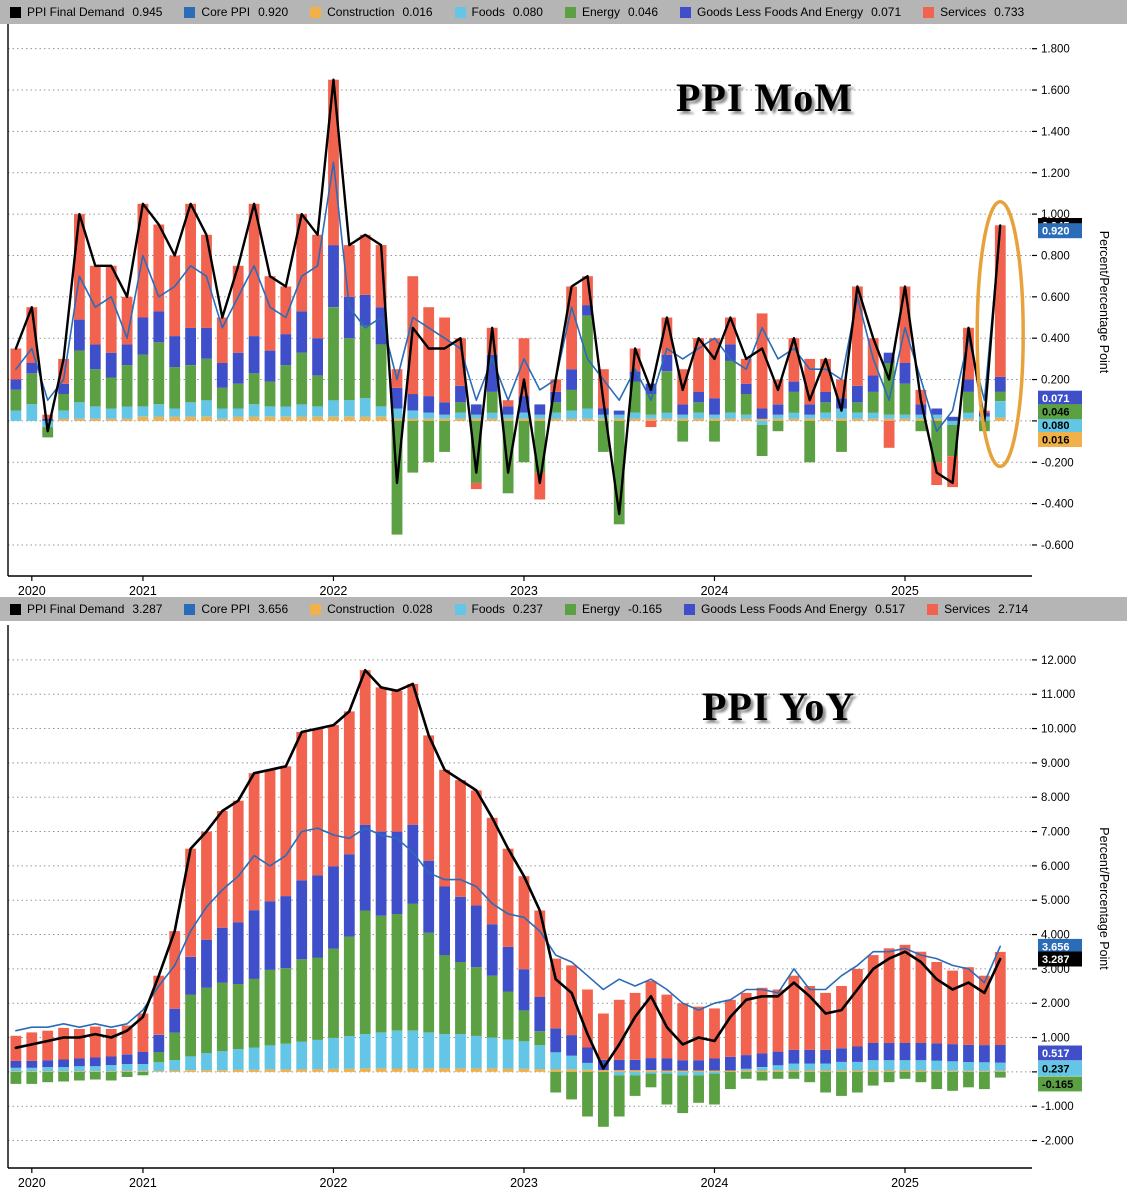 Image resolution: width=1127 pixels, height=1194 pixels. Describe the element at coordinates (1056, 1069) in the screenshot. I see `svg-text: 0.237` at that location.